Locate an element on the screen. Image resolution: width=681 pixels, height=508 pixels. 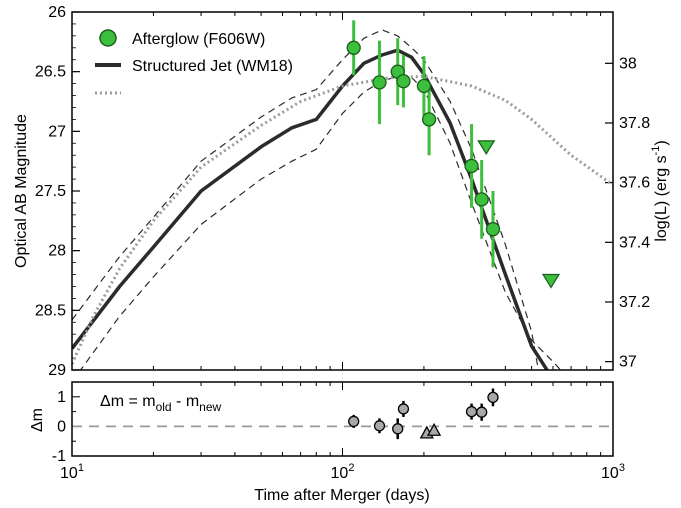
x-tick-label: 10² is located at coordinates (343, 472).